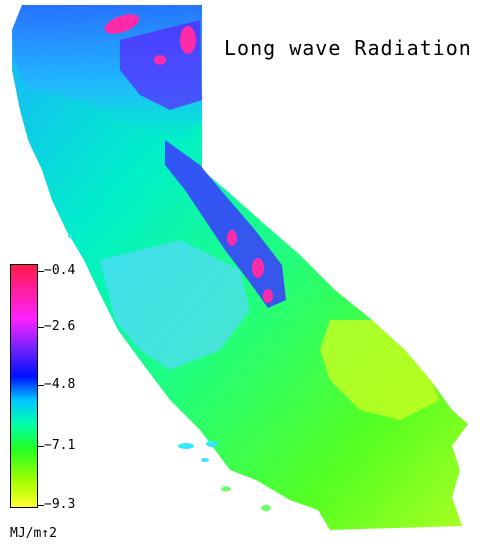  What do you see at coordinates (122, 24) in the screenshot?
I see `peak-shasta` at bounding box center [122, 24].